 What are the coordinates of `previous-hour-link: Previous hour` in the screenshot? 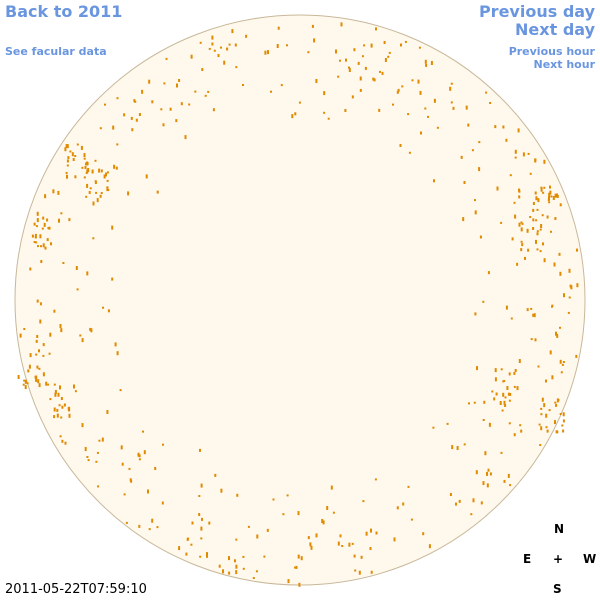 It's located at (551, 51).